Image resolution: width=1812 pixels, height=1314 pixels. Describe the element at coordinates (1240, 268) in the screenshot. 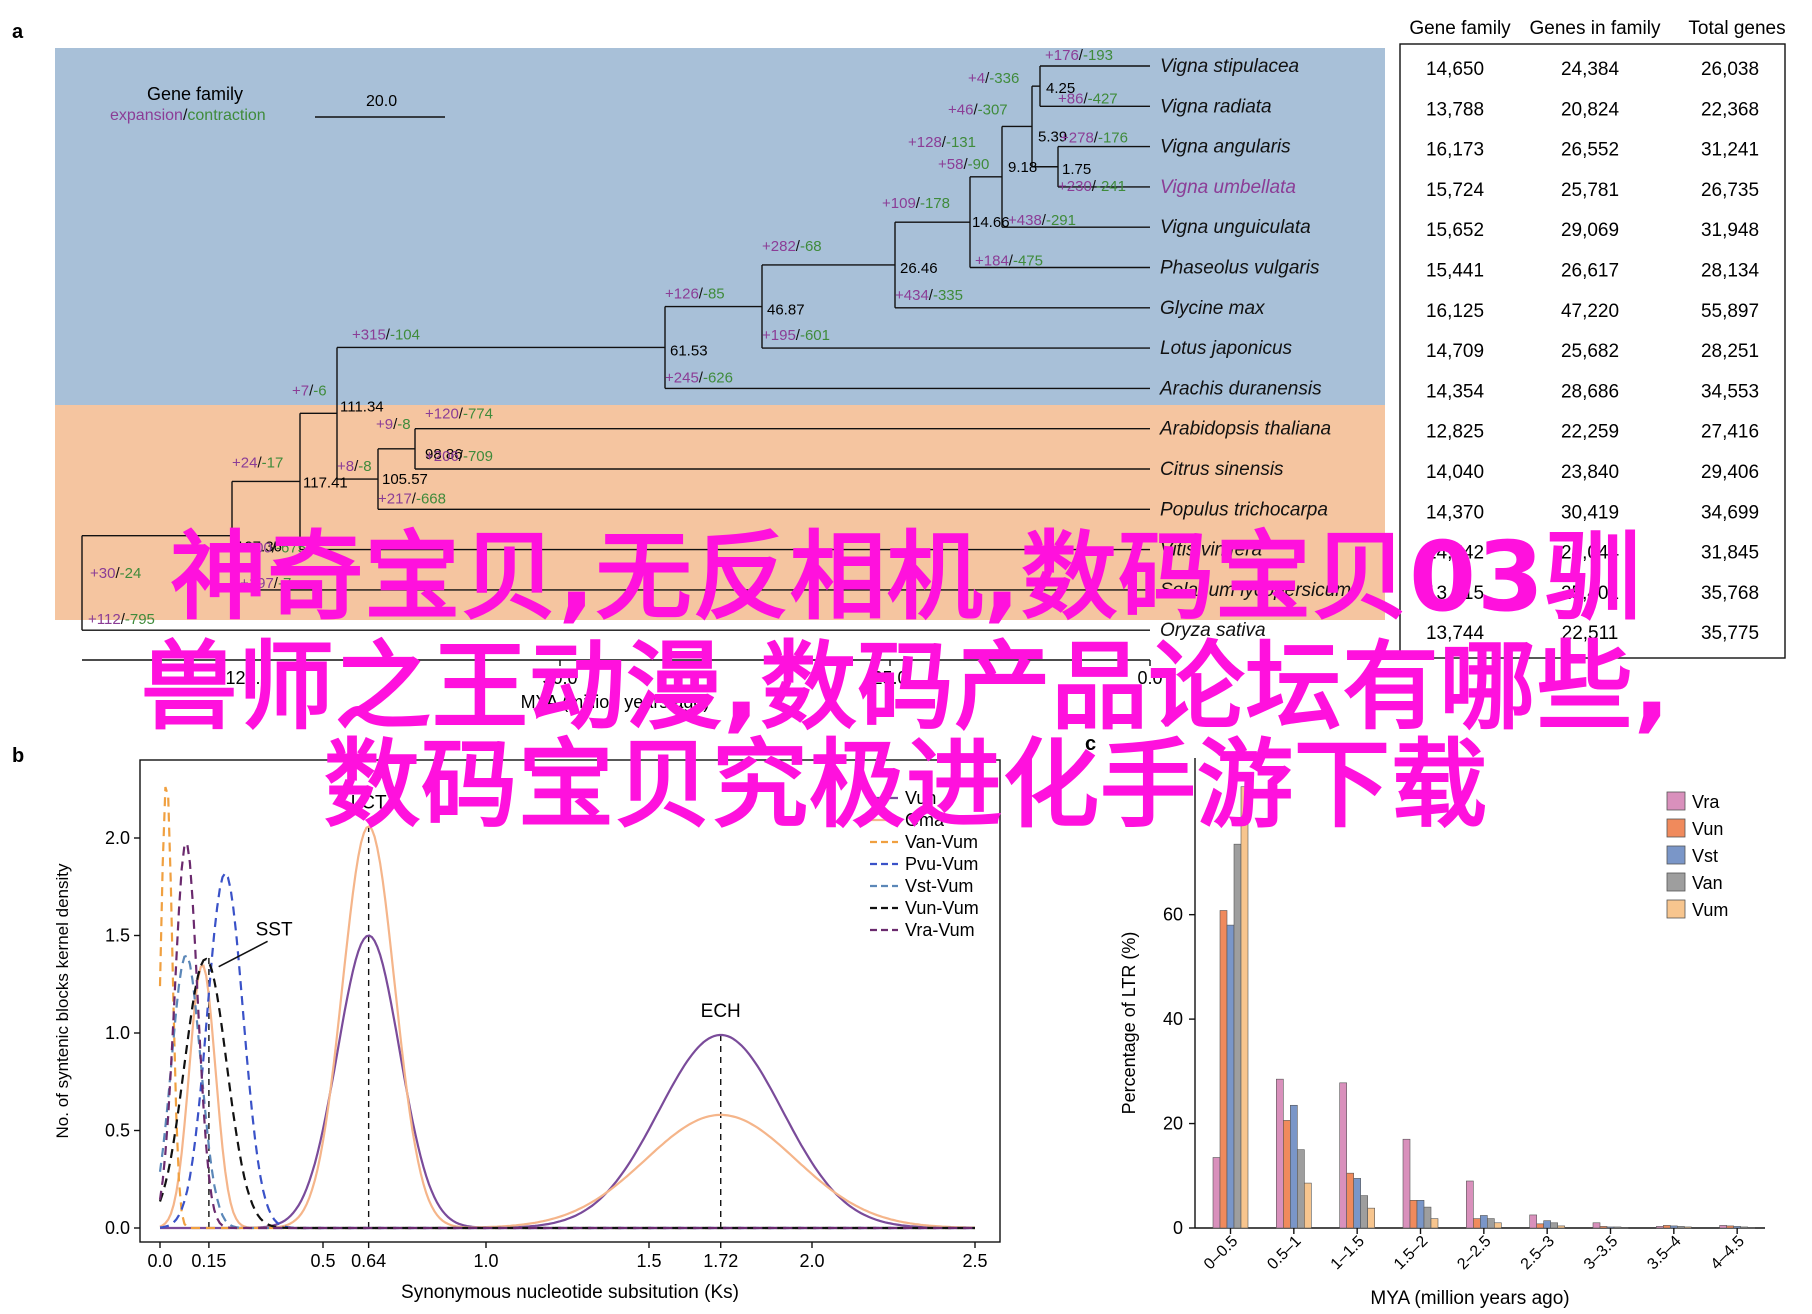

I see `species-label: Phaseolus vulgaris` at that location.